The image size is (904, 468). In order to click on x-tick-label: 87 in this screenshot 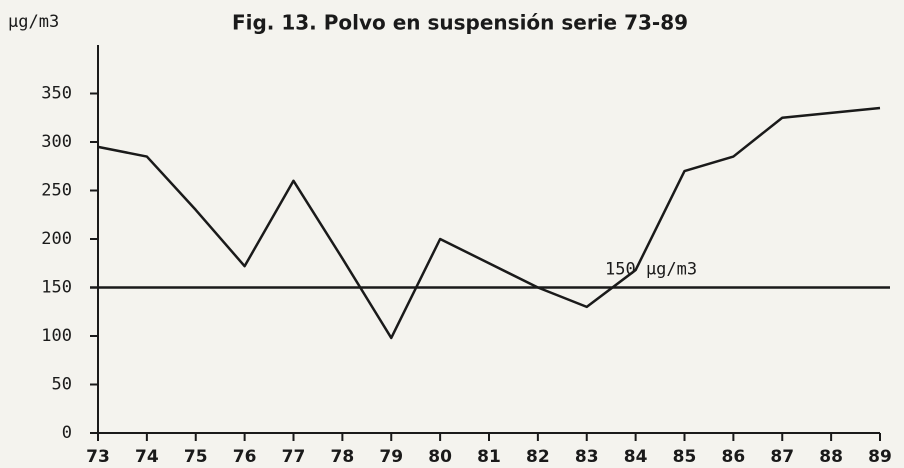, I will do `click(782, 457)`.